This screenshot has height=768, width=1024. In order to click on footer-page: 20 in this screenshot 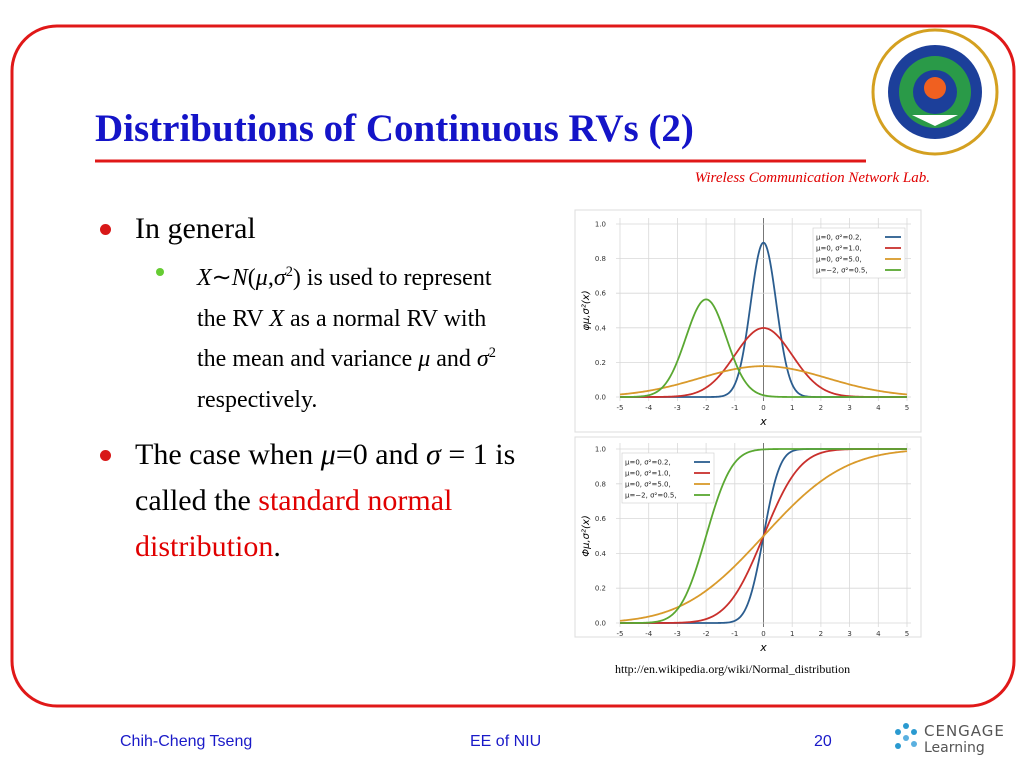, I will do `click(823, 741)`.